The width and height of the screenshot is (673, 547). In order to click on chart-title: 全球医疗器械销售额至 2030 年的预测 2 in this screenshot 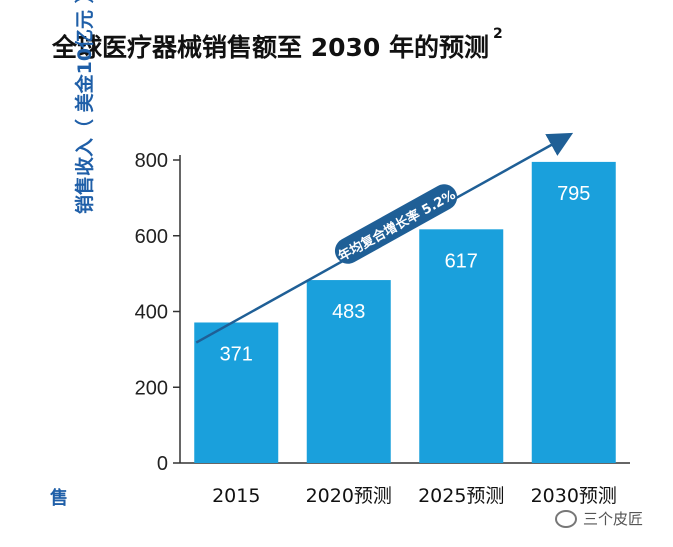, I will do `click(277, 45)`.